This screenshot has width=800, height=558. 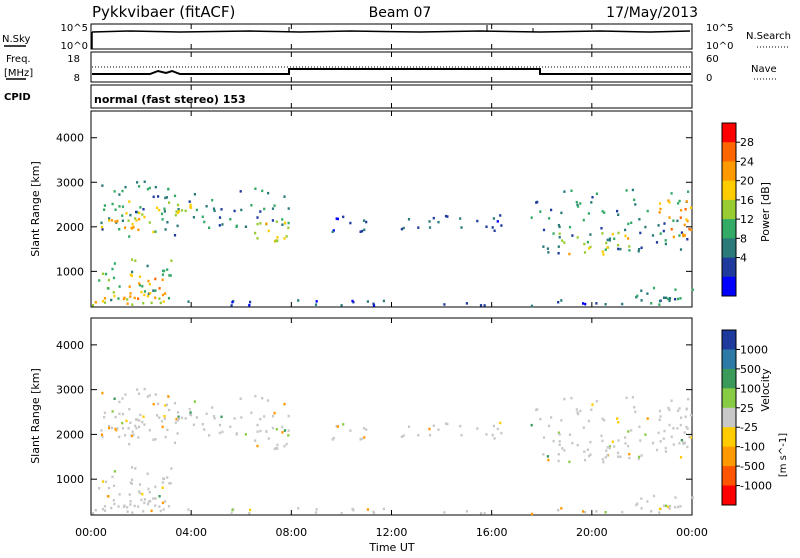 What do you see at coordinates (783, 455) in the screenshot?
I see `velocity-colorbar-unit: [m s^-1]` at bounding box center [783, 455].